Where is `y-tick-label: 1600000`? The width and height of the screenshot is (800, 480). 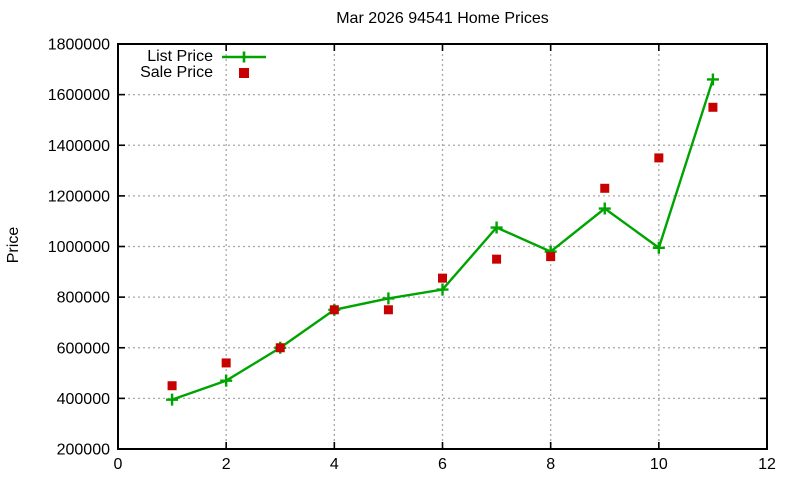 y-tick-label: 1600000 is located at coordinates (79, 95).